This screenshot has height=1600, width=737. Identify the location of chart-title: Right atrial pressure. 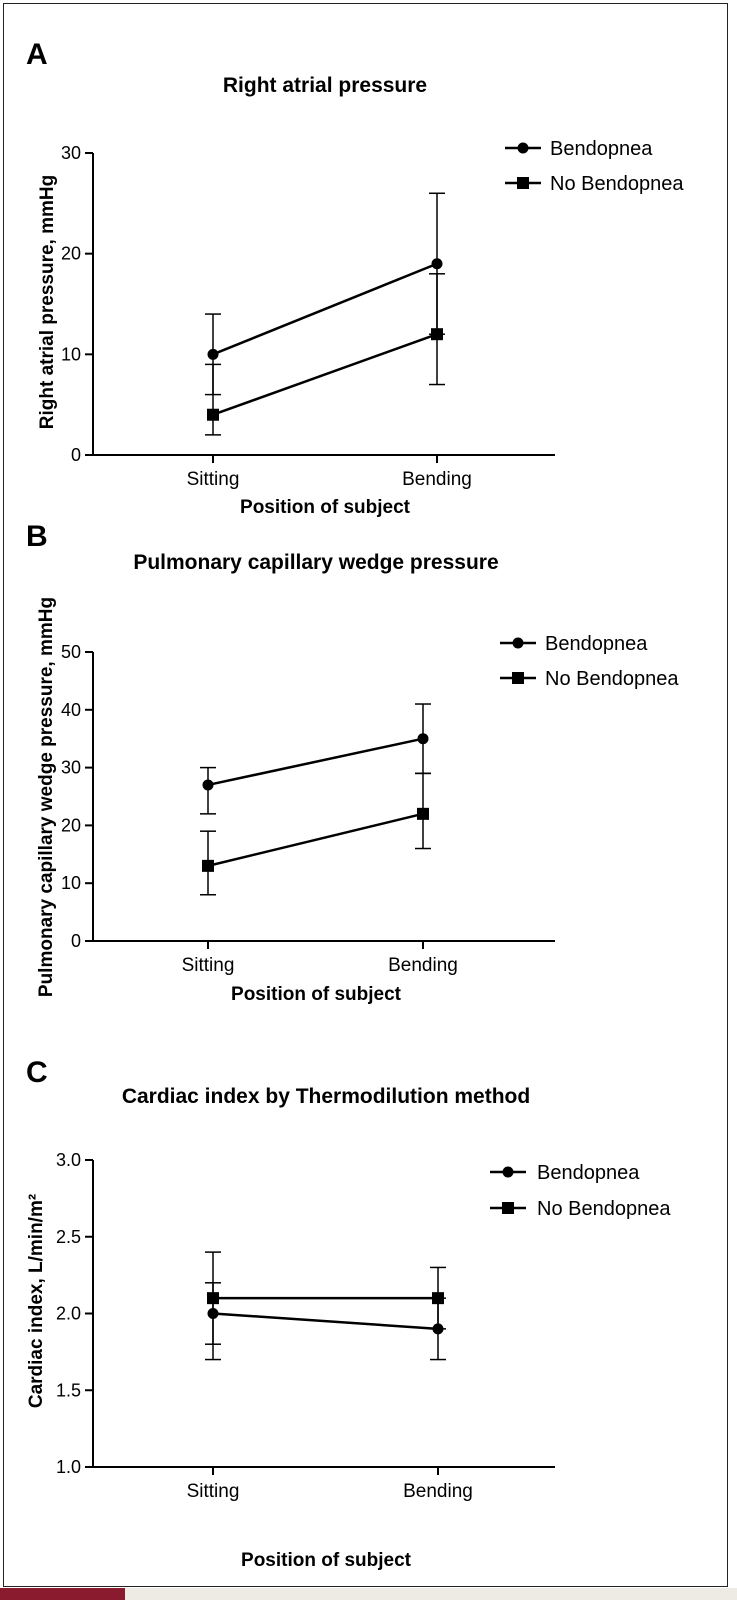
(325, 85).